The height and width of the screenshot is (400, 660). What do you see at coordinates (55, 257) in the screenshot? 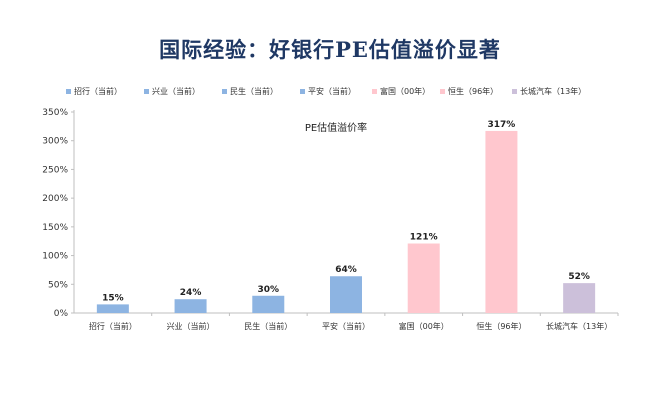
I see `y-tick-label-2: 100%` at bounding box center [55, 257].